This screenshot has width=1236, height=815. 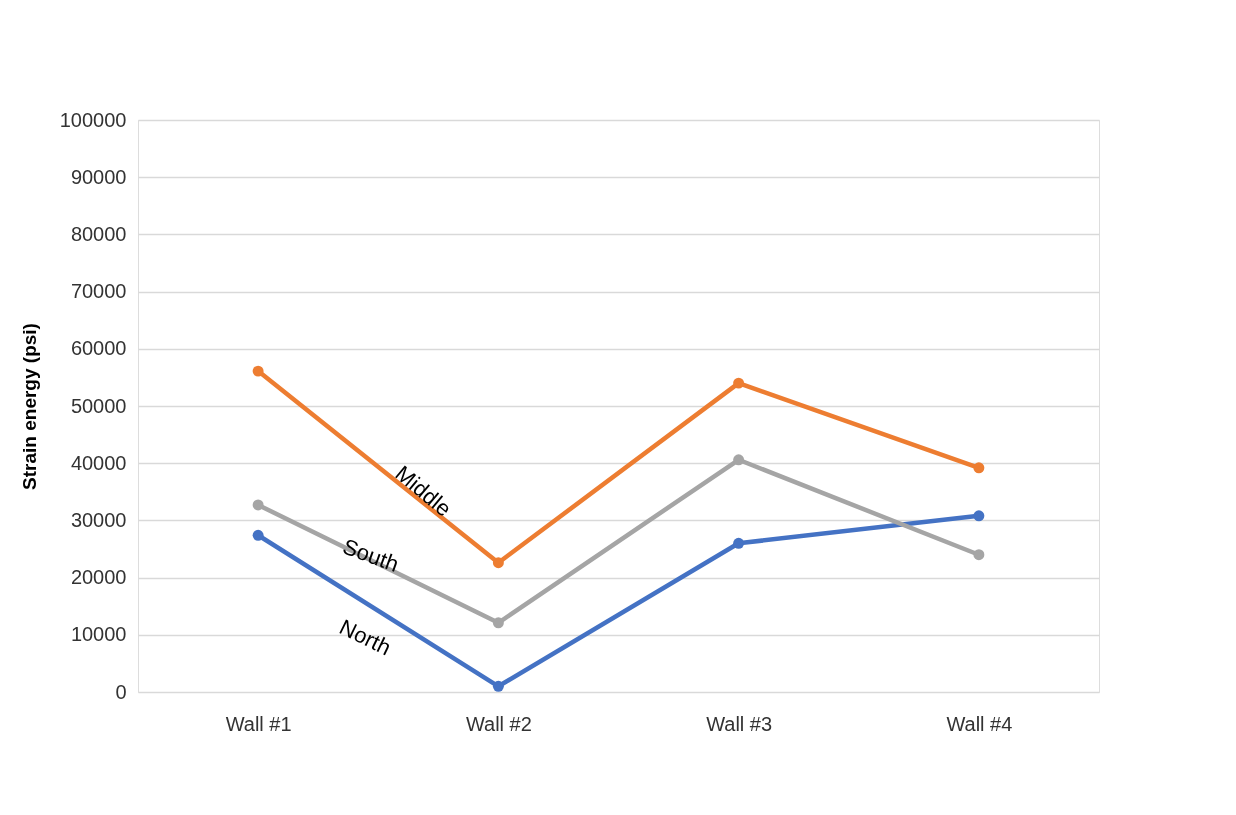 I want to click on y-tick-label: 70000, so click(x=98, y=291).